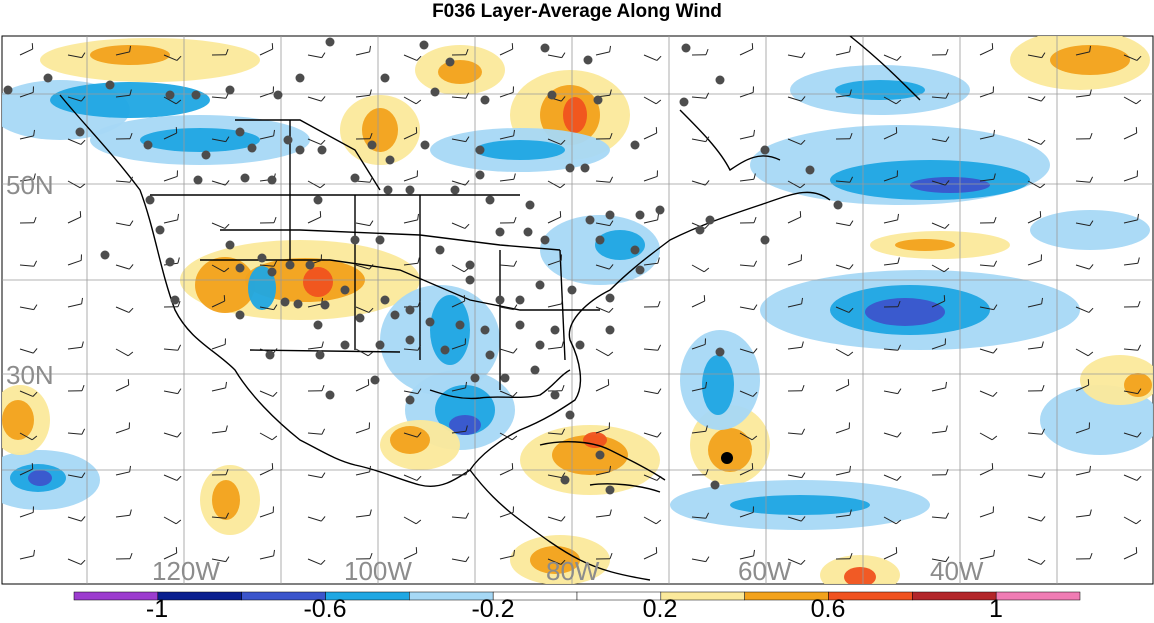  I want to click on colorbar-tick-label: 0.2, so click(660, 609).